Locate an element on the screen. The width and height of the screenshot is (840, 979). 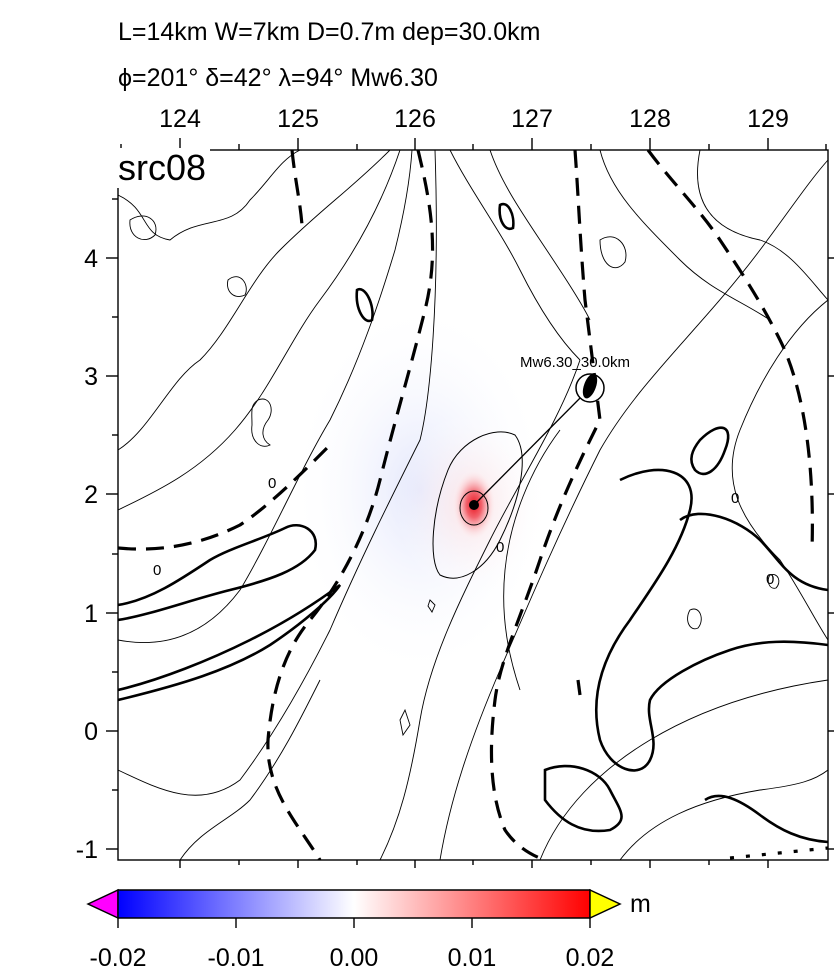
figure-title-line-1: L=14km W=7km D=0.7m dep=30.0km is located at coordinates (329, 32).